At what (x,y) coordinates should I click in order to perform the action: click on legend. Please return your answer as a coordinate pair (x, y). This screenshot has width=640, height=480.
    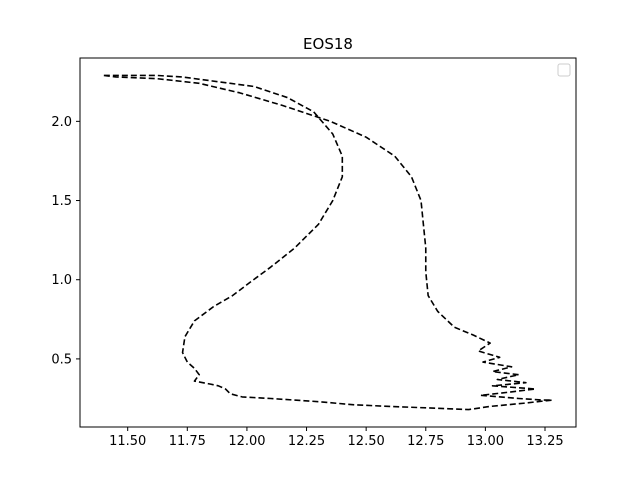
    Looking at the image, I should click on (564, 70).